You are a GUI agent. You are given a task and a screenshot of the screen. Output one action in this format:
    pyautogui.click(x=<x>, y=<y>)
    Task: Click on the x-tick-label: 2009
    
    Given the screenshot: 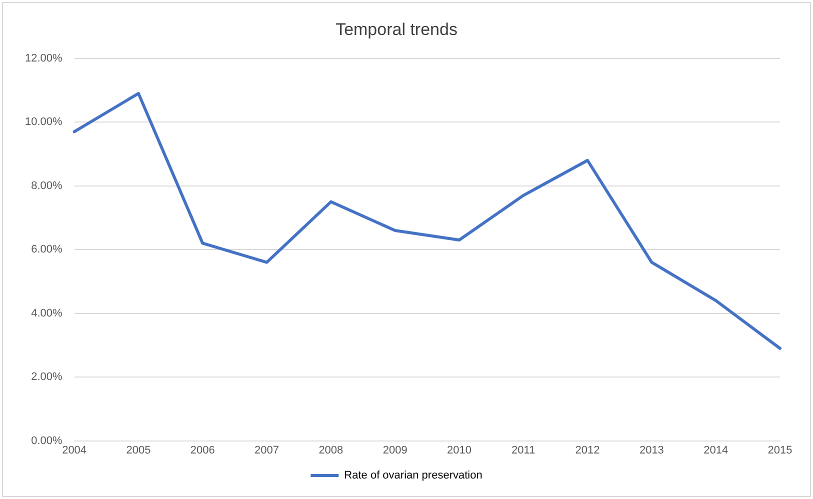 What is the action you would take?
    pyautogui.click(x=395, y=450)
    